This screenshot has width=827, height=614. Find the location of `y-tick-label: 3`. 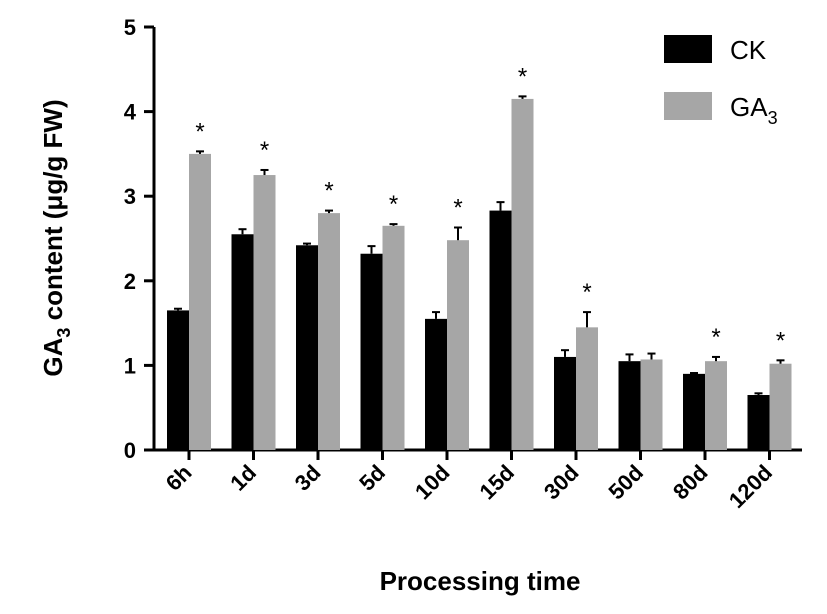

y-tick-label: 3 is located at coordinates (130, 196).